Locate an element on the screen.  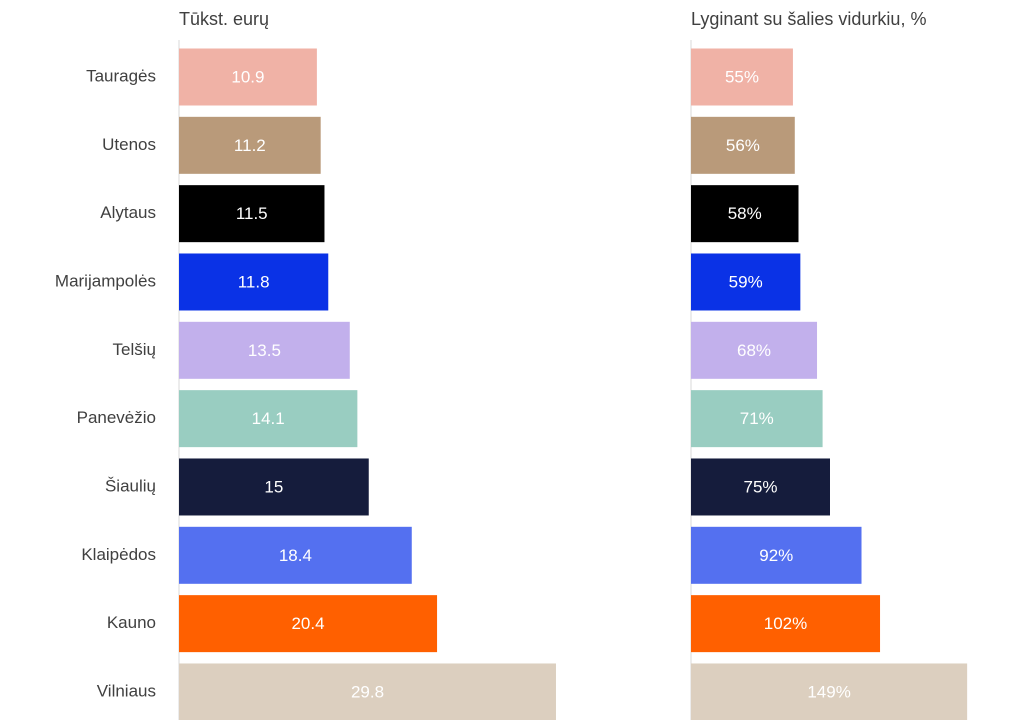
value-label: 18.4 is located at coordinates (295, 555).